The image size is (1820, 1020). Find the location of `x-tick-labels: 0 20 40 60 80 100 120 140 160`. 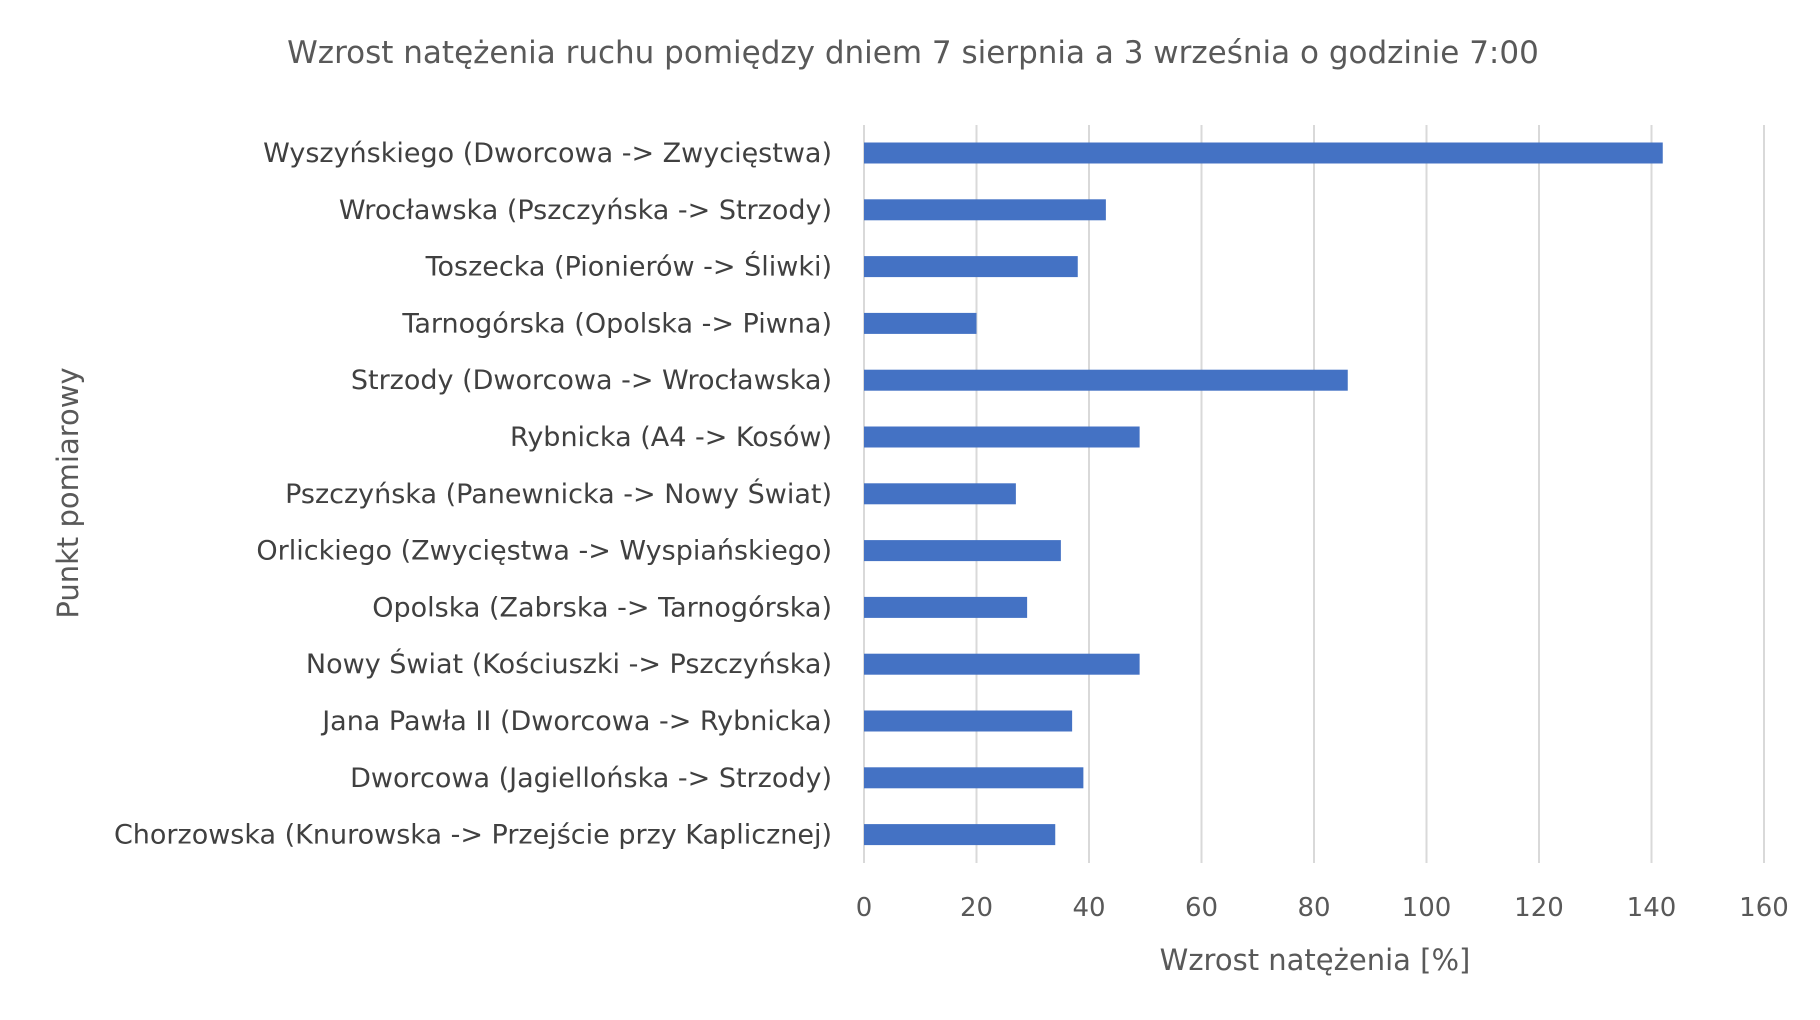

x-tick-labels: 0 20 40 60 80 100 120 140 160 is located at coordinates (1322, 908).